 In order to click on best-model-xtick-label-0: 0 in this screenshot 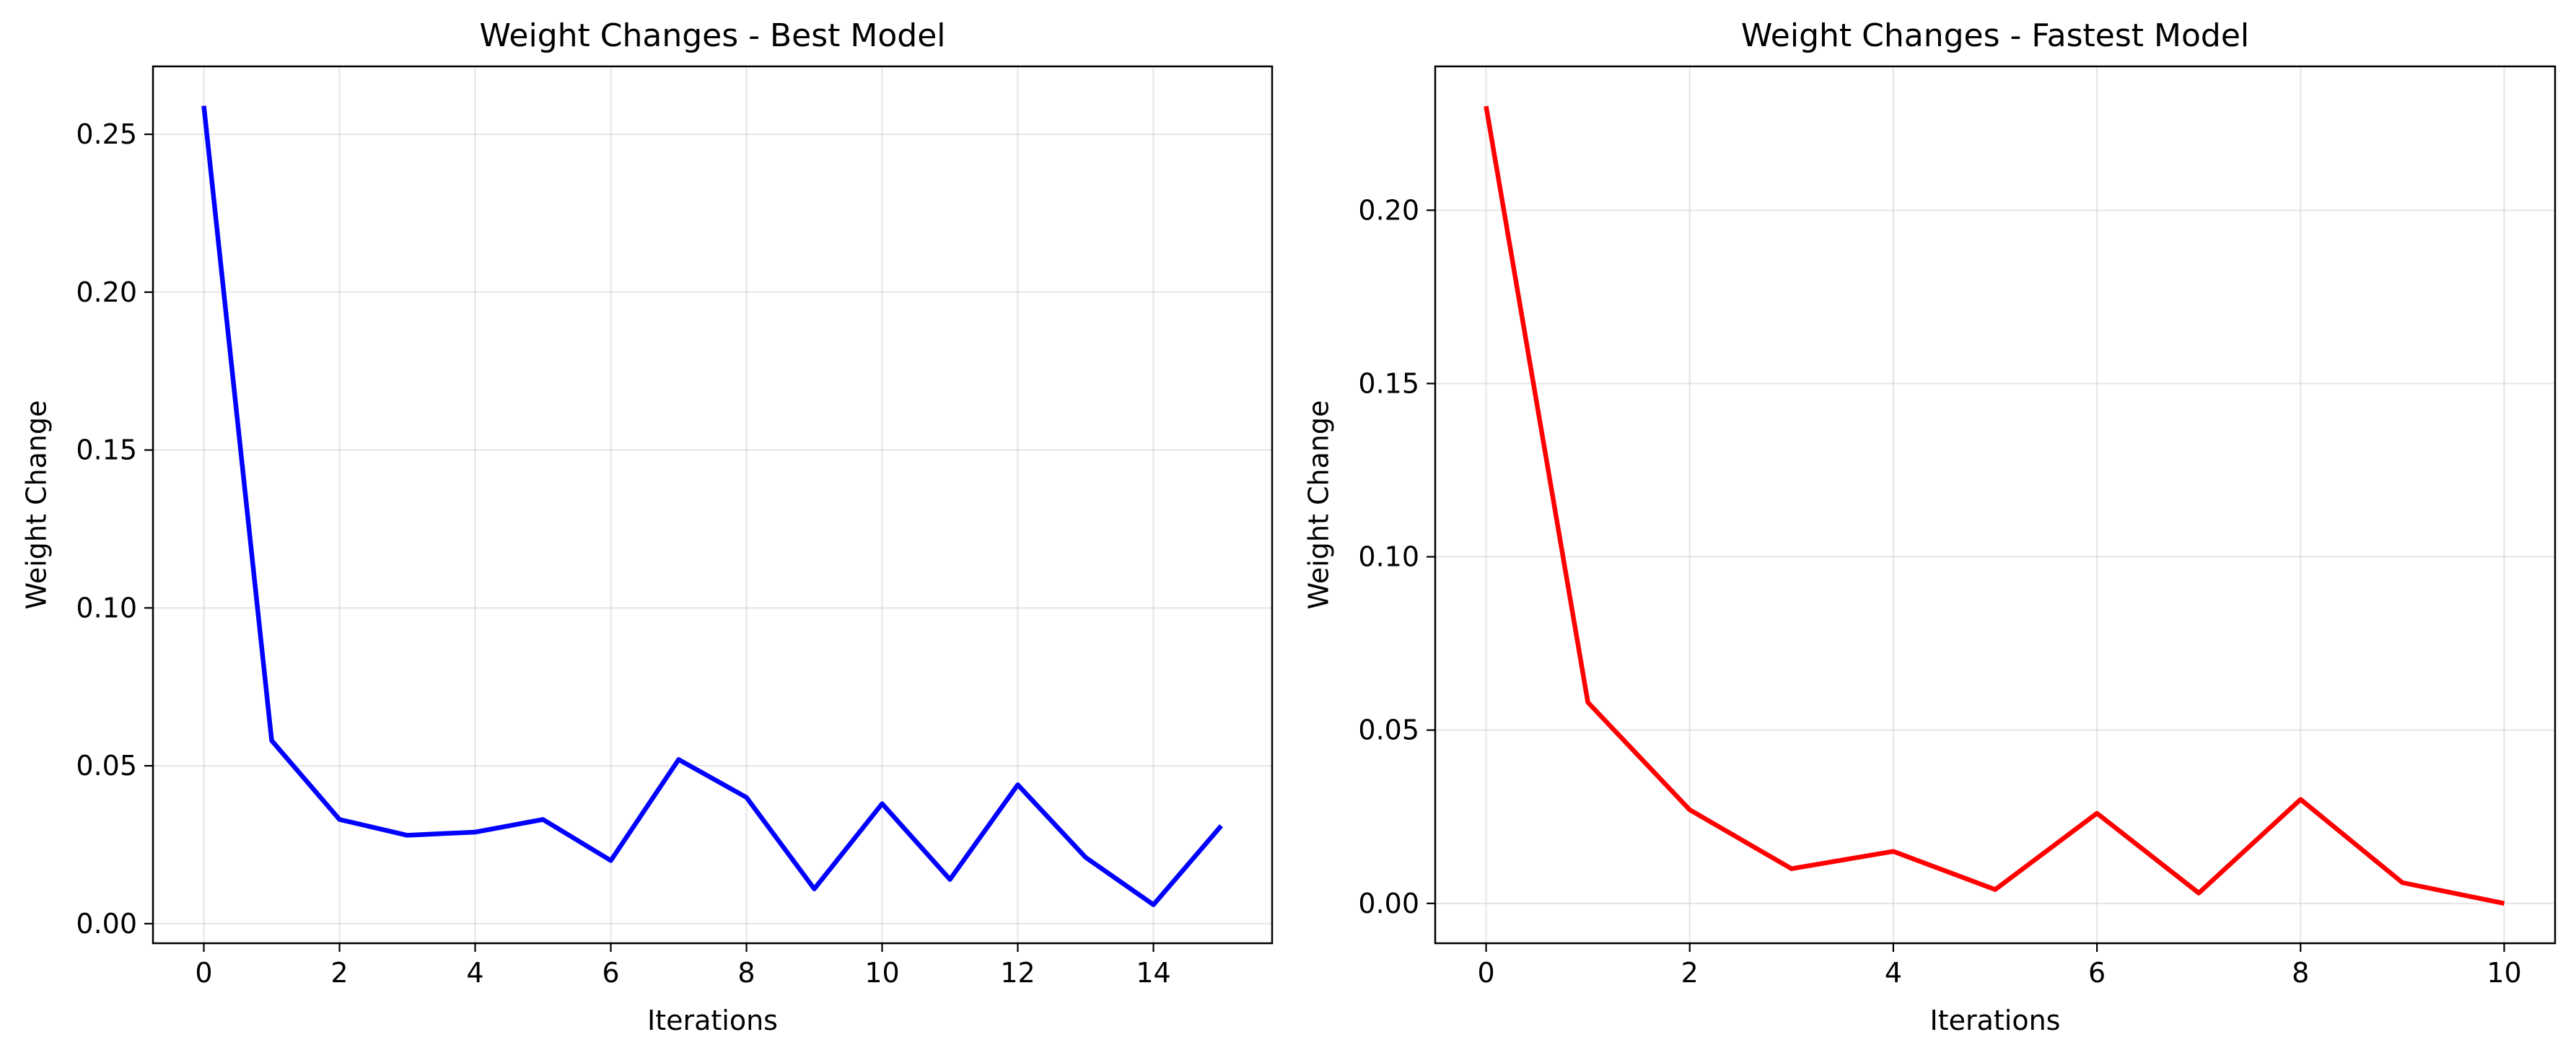, I will do `click(203, 973)`.